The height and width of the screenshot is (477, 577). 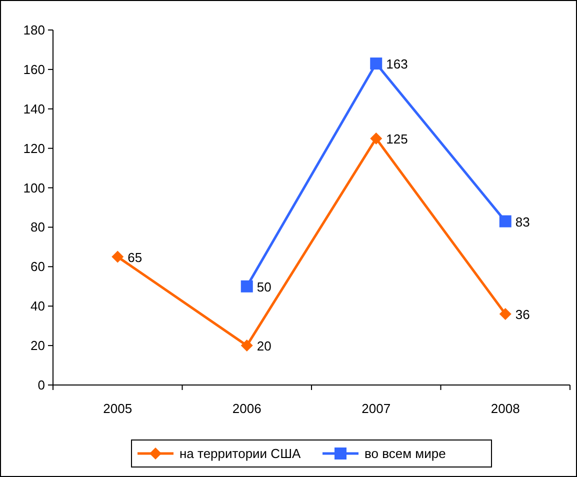 What do you see at coordinates (376, 408) in the screenshot?
I see `x-tick-label: 2007` at bounding box center [376, 408].